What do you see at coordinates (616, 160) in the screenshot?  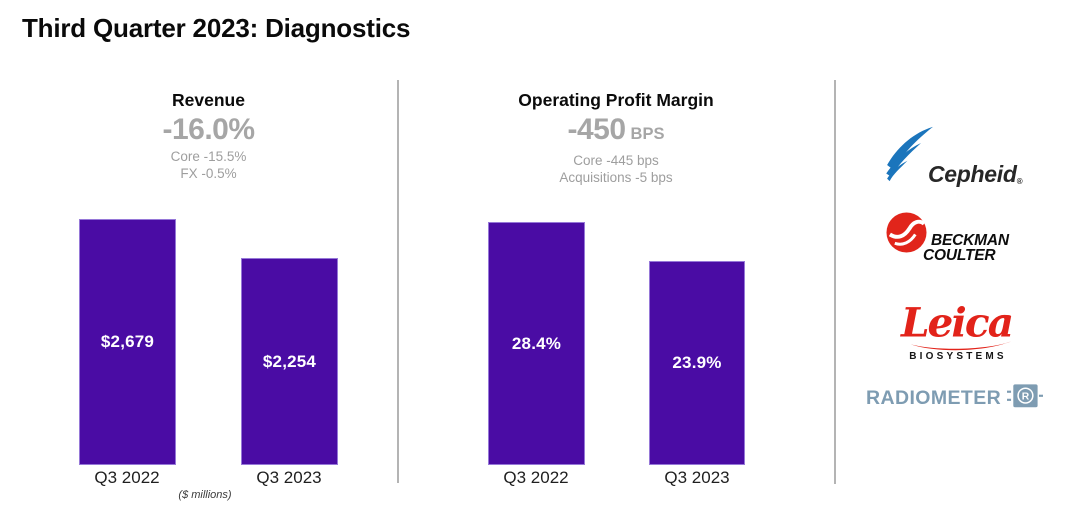 I see `opm-breakdown-core: Core -445 bps` at bounding box center [616, 160].